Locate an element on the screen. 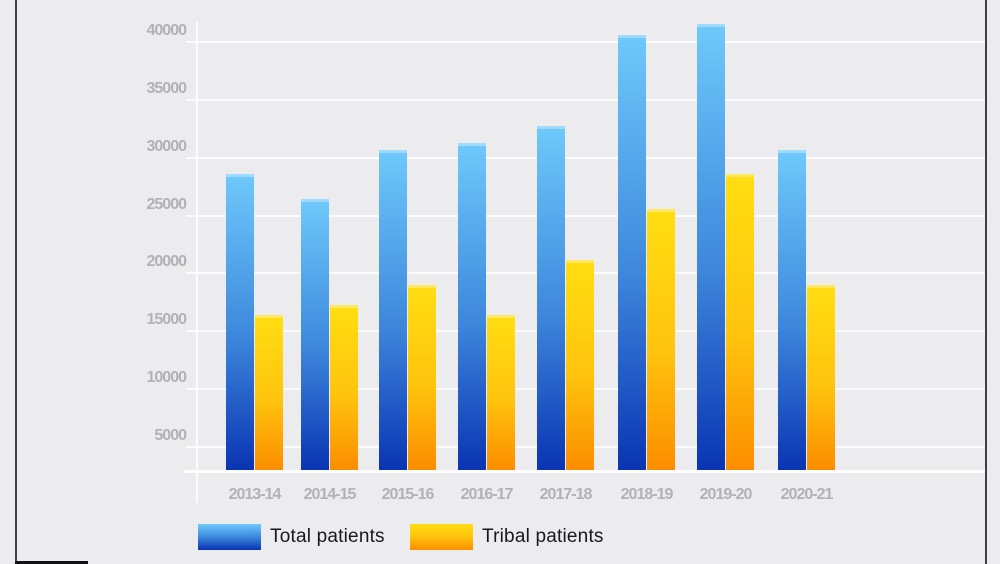 The width and height of the screenshot is (1000, 564). y-axis-line is located at coordinates (197, 262).